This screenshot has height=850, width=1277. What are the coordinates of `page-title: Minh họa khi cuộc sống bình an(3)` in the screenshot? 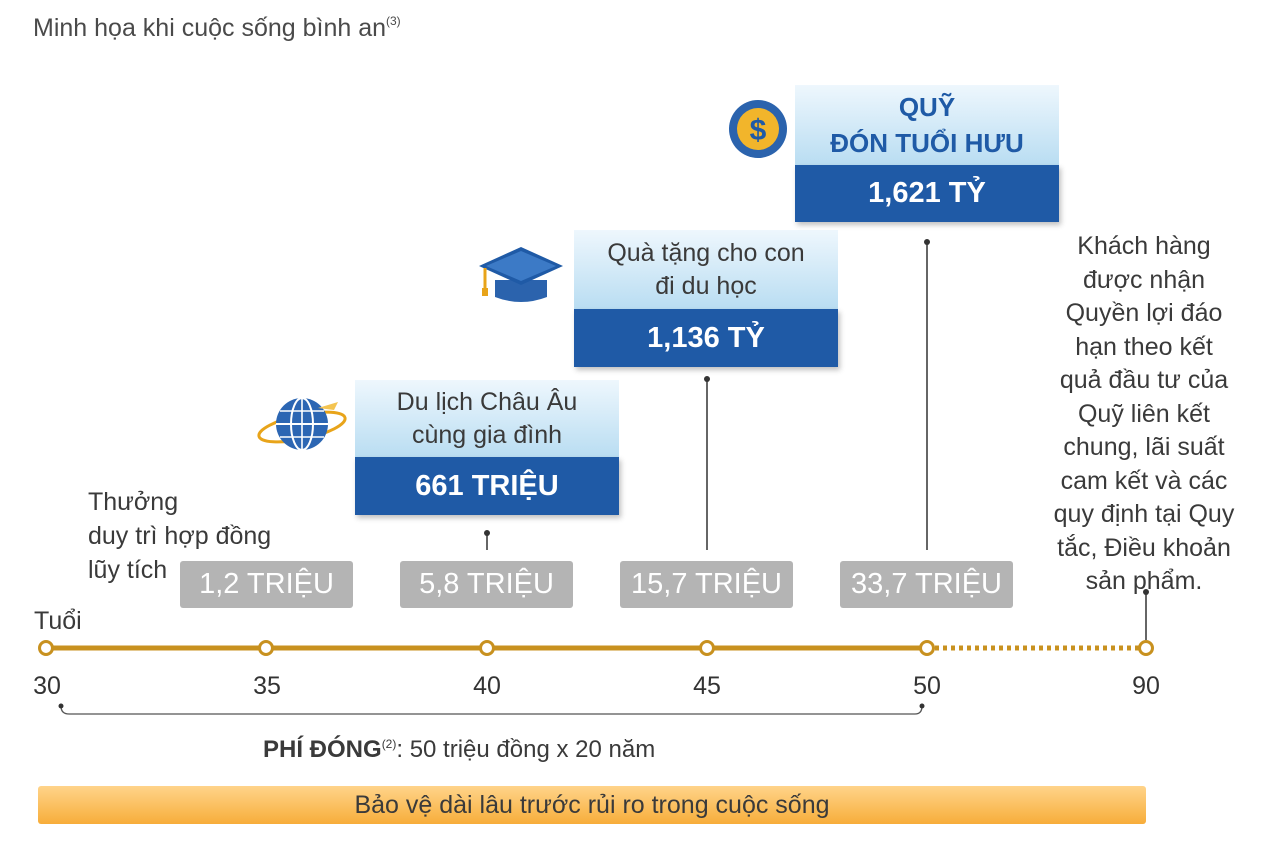 It's located at (217, 27).